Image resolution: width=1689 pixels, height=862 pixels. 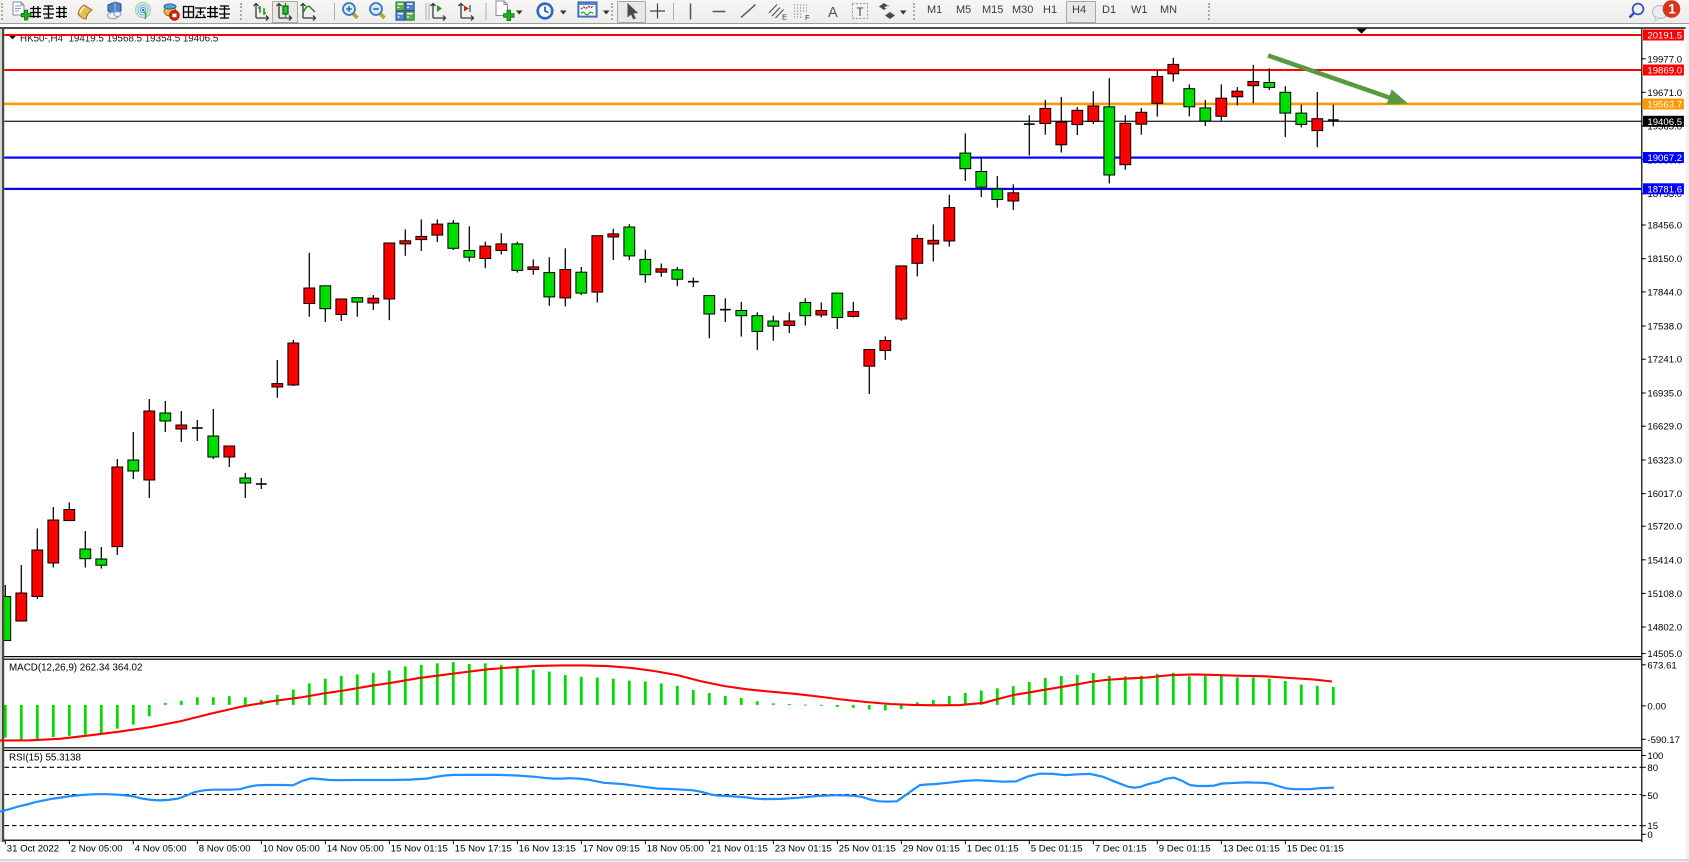 I want to click on svg-text: 18753.0, so click(x=1664, y=194).